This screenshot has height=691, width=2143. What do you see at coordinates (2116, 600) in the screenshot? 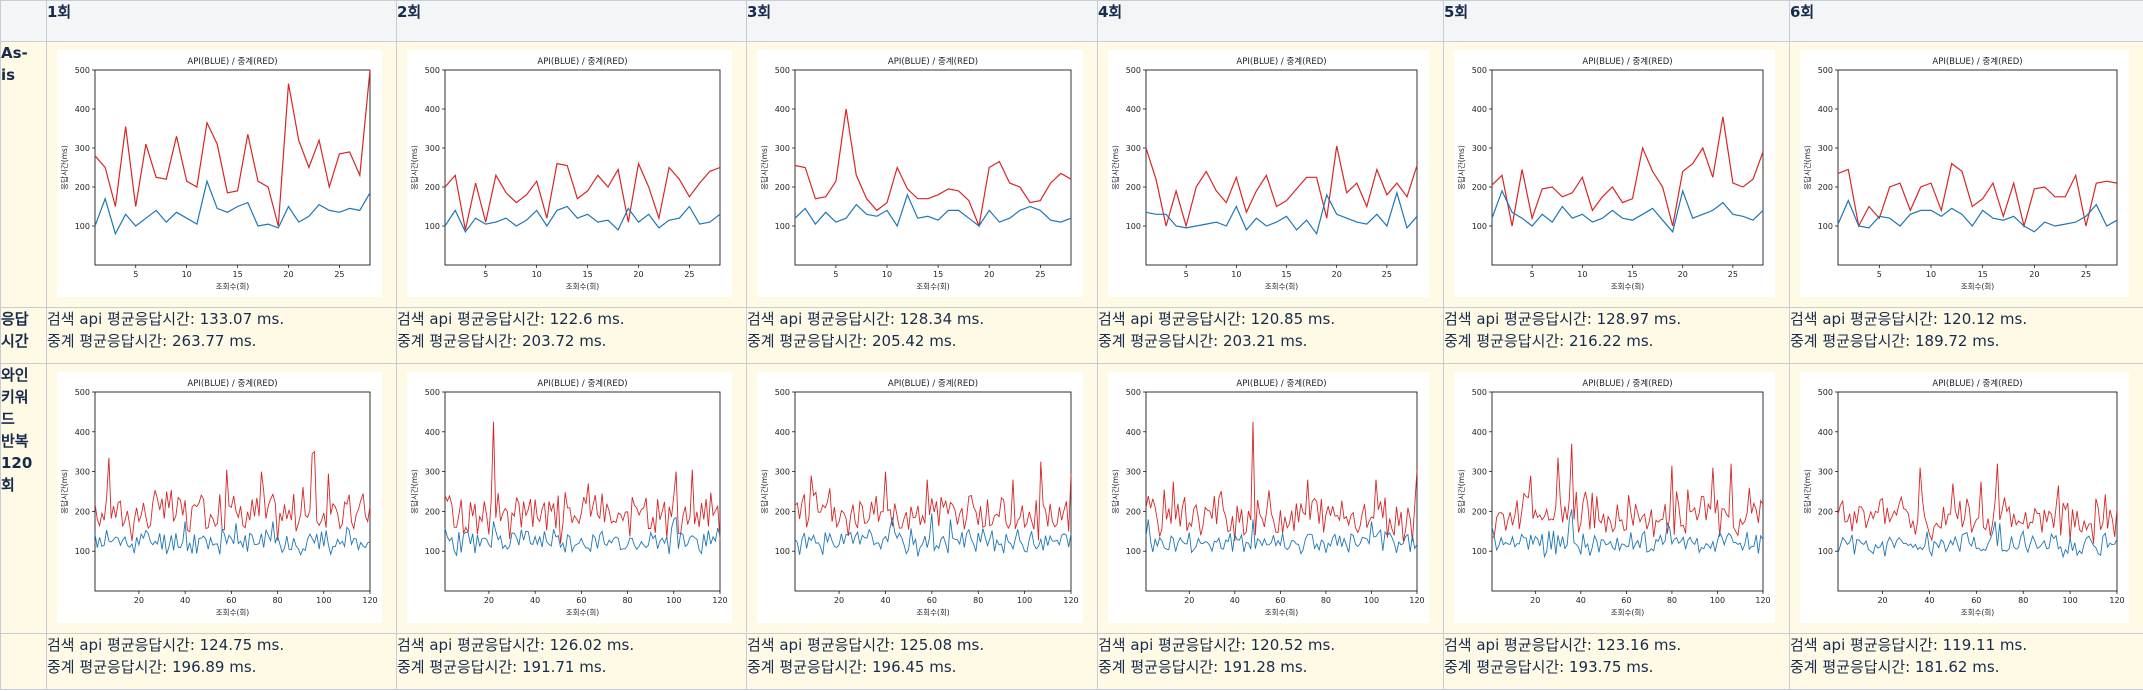
I see `x-tick-label: 120` at bounding box center [2116, 600].